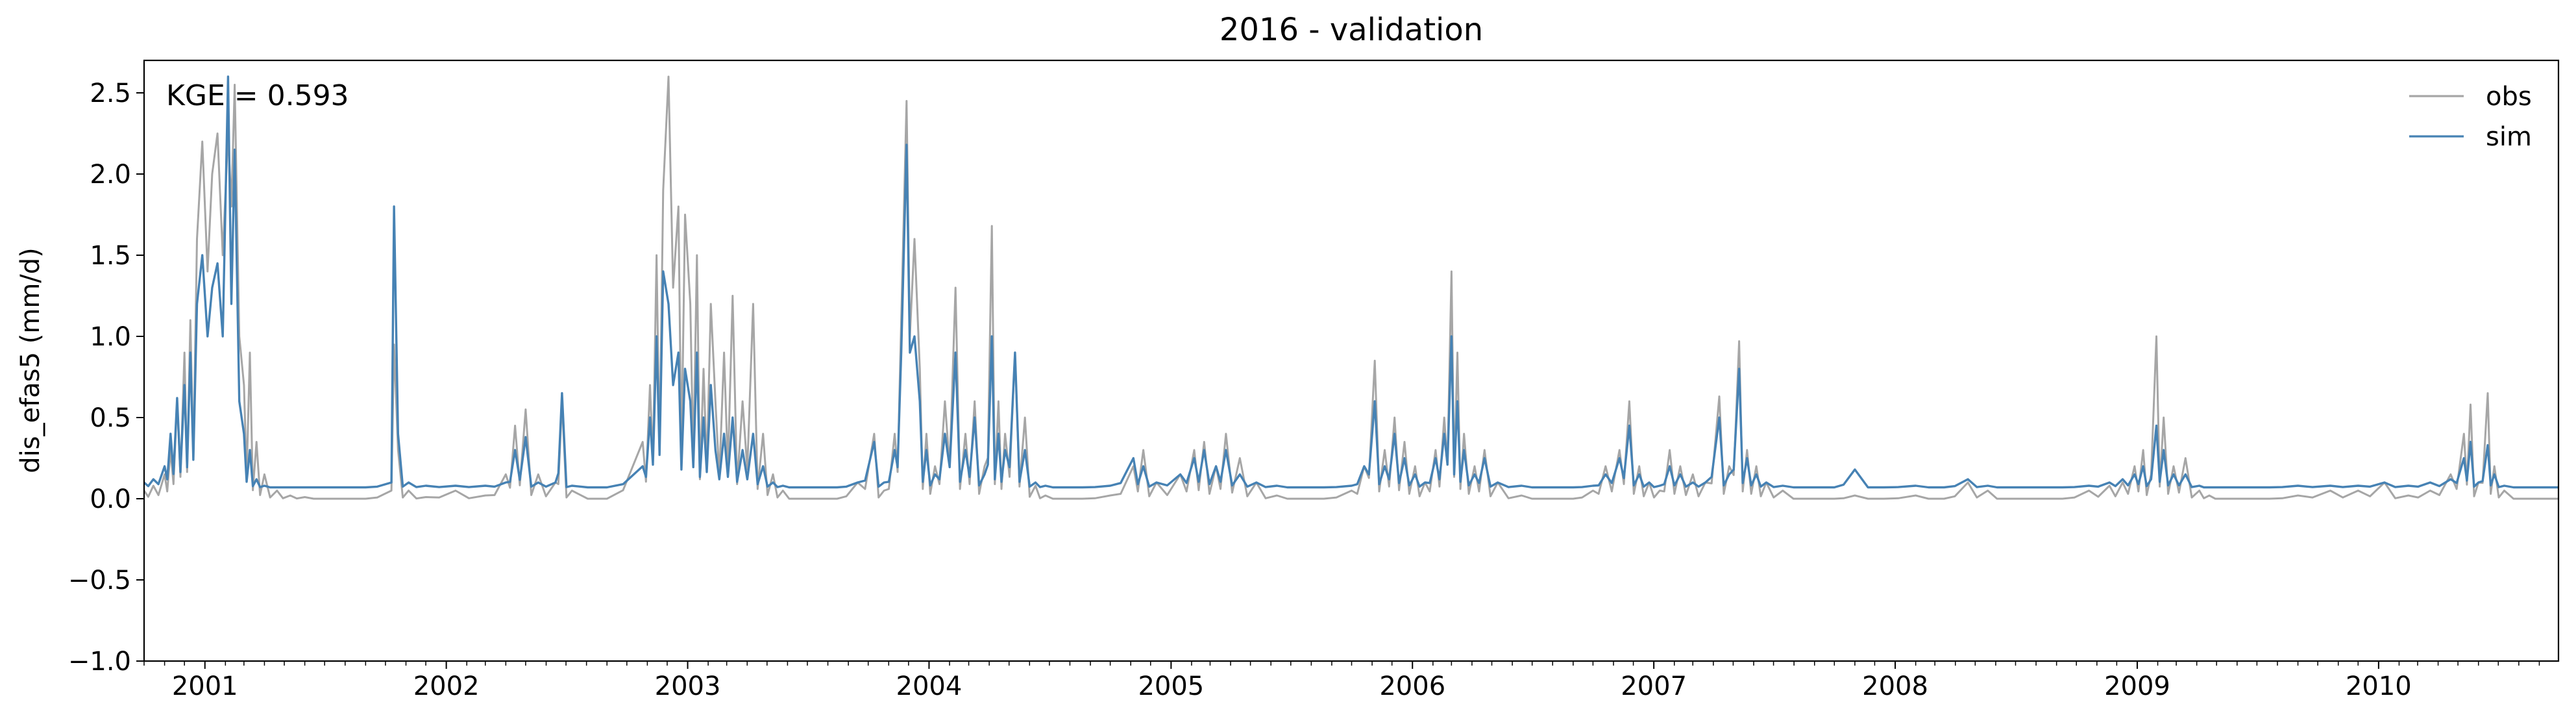 The image size is (2576, 726). Describe the element at coordinates (2509, 137) in the screenshot. I see `legend-label-sim: sim` at that location.